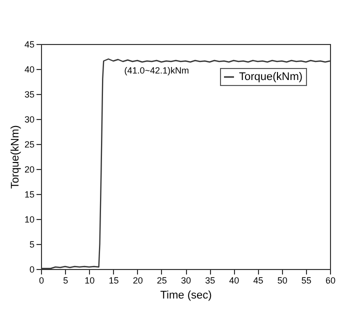  What do you see at coordinates (161, 281) in the screenshot?
I see `x-tick-label: 25` at bounding box center [161, 281].